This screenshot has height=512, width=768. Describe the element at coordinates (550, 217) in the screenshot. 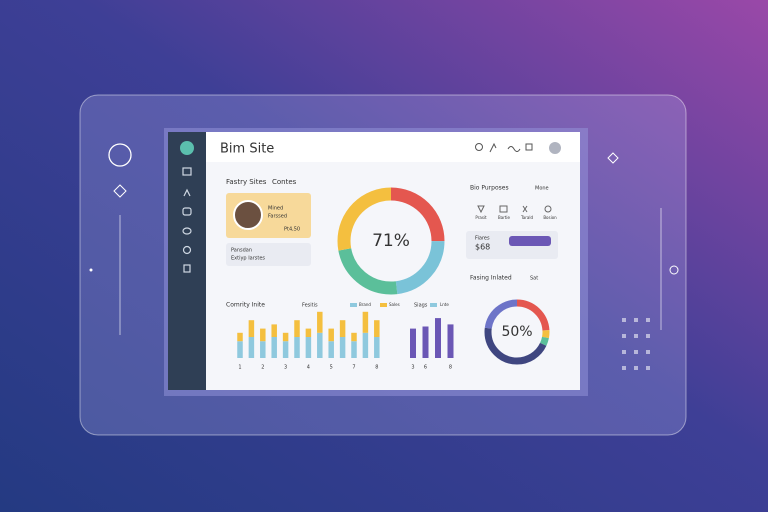

I see `label: Bosion` at that location.